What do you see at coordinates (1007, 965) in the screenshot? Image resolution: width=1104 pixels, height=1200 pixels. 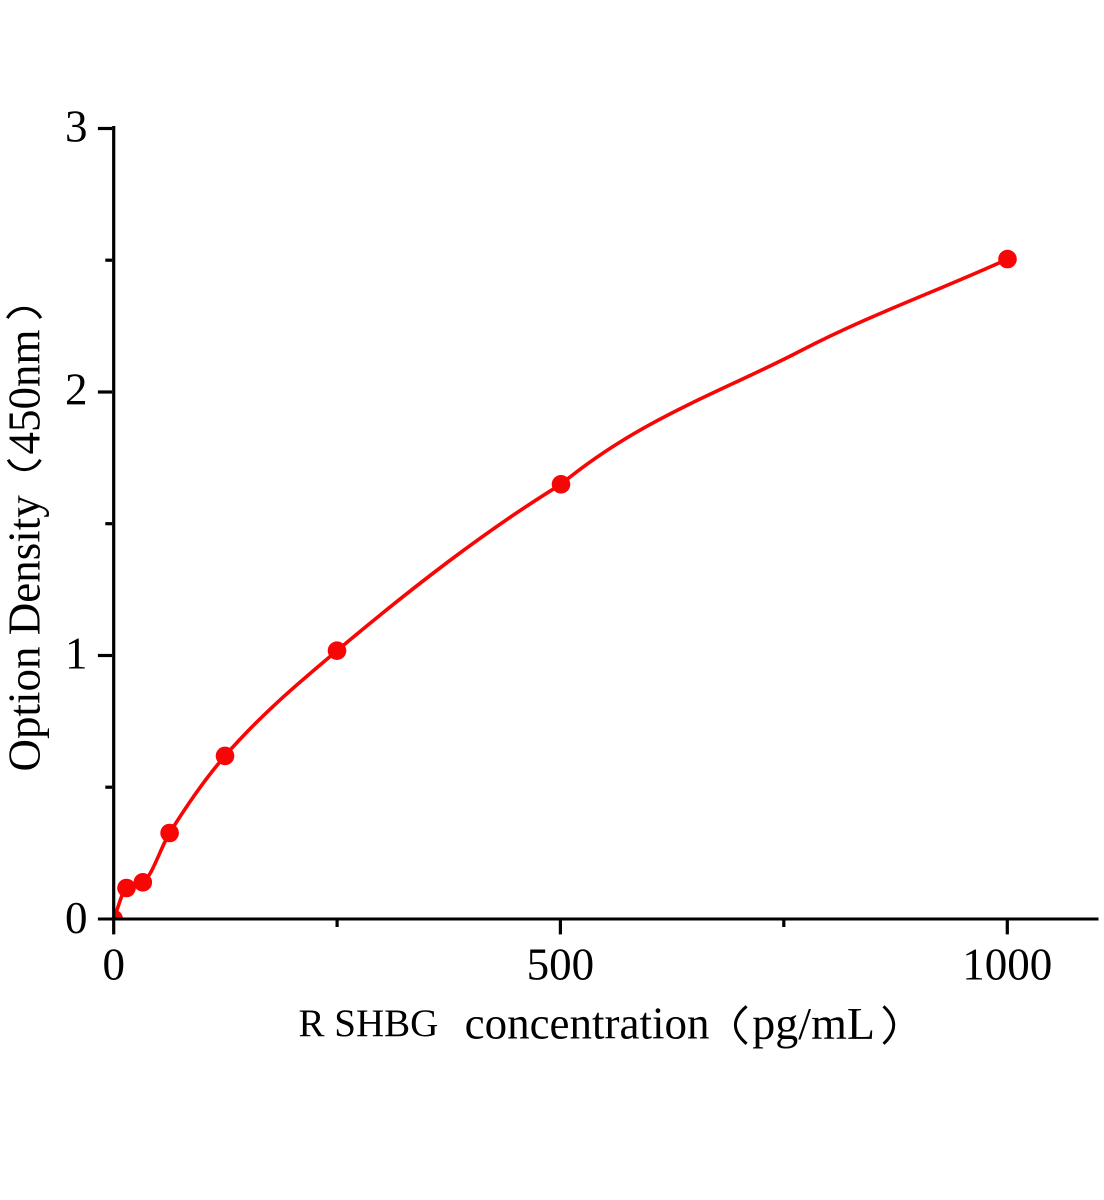 I see `svg-text: 1000` at bounding box center [1007, 965].